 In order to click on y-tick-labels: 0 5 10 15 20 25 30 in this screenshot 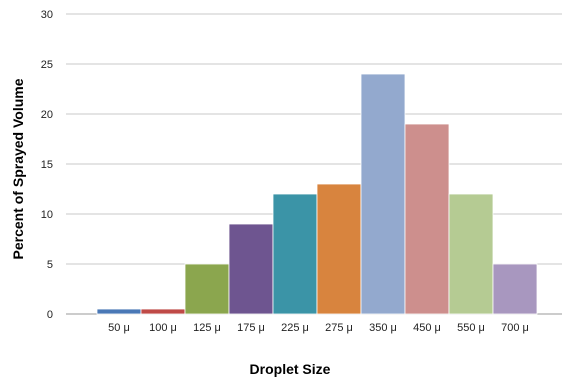, I will do `click(47, 165)`.